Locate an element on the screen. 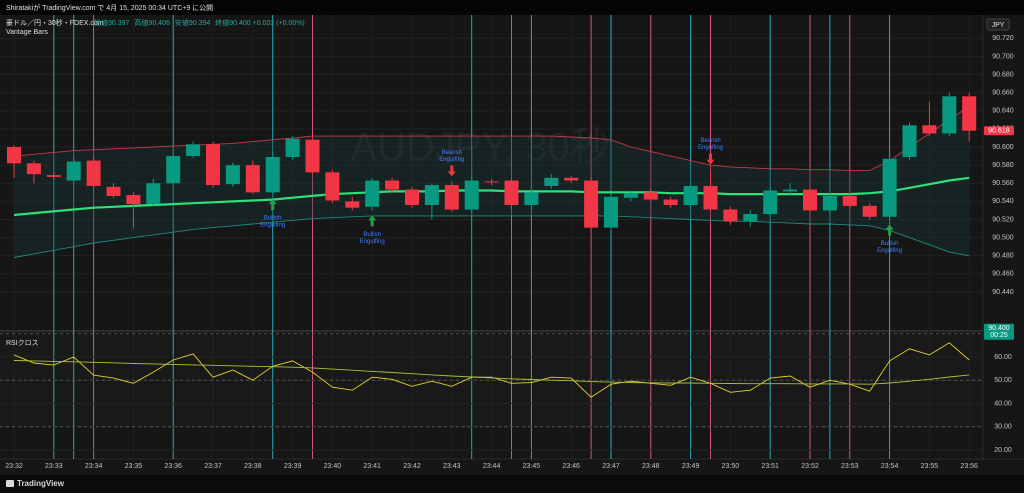 This screenshot has height=493, width=1024. x-tick-label: 23:43 is located at coordinates (452, 466).